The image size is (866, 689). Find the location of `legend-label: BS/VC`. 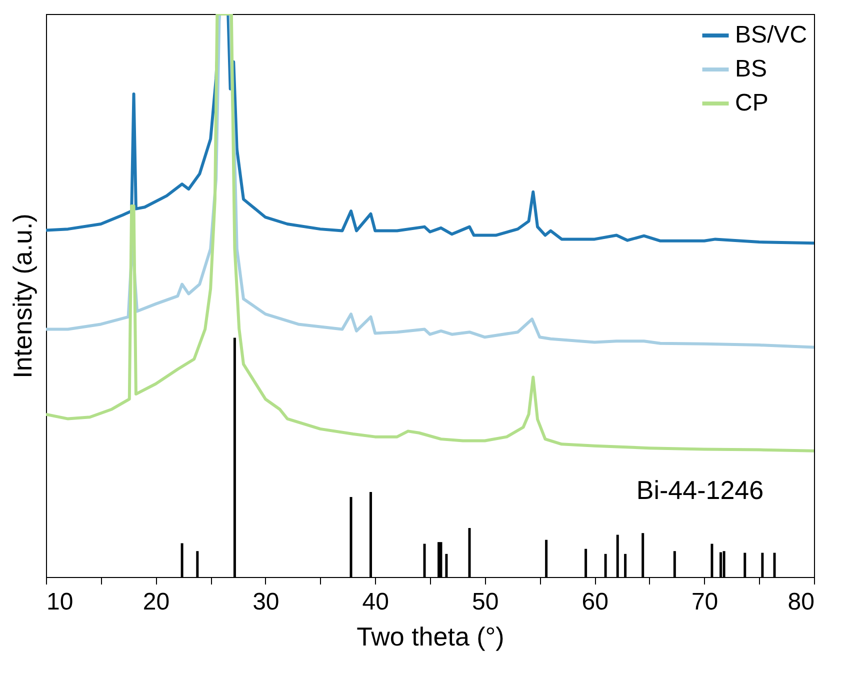

legend-label: BS/VC is located at coordinates (771, 35).